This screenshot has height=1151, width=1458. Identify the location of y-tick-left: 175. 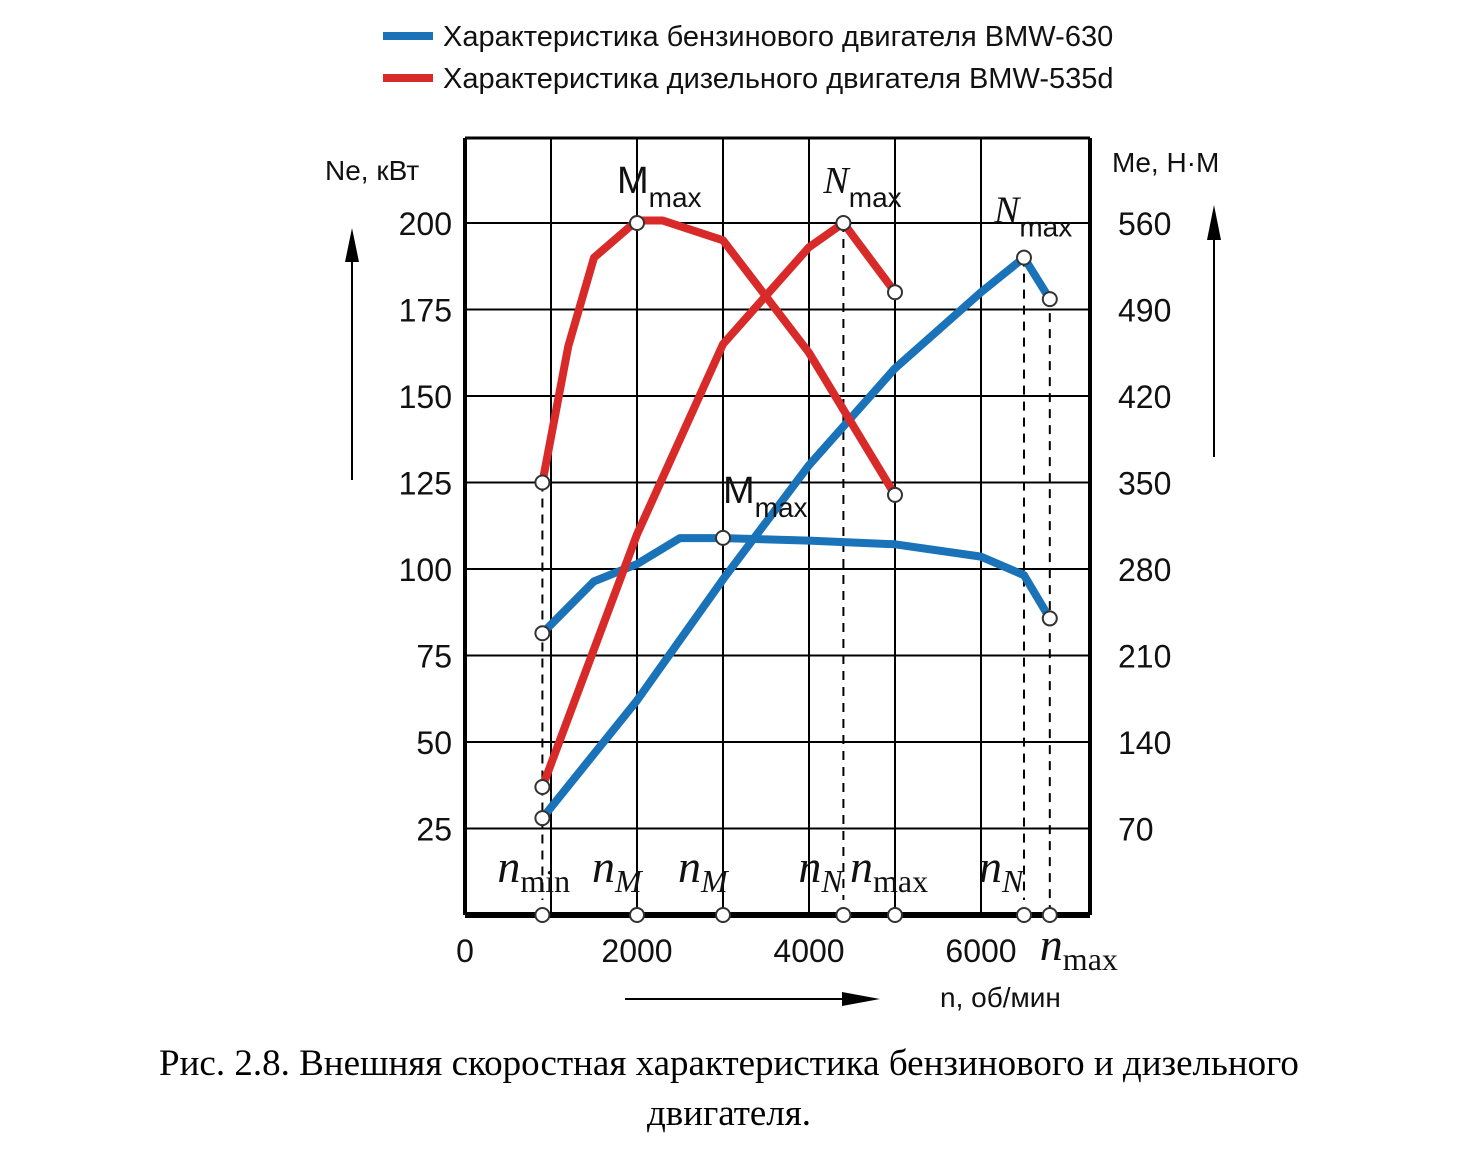
(425, 311).